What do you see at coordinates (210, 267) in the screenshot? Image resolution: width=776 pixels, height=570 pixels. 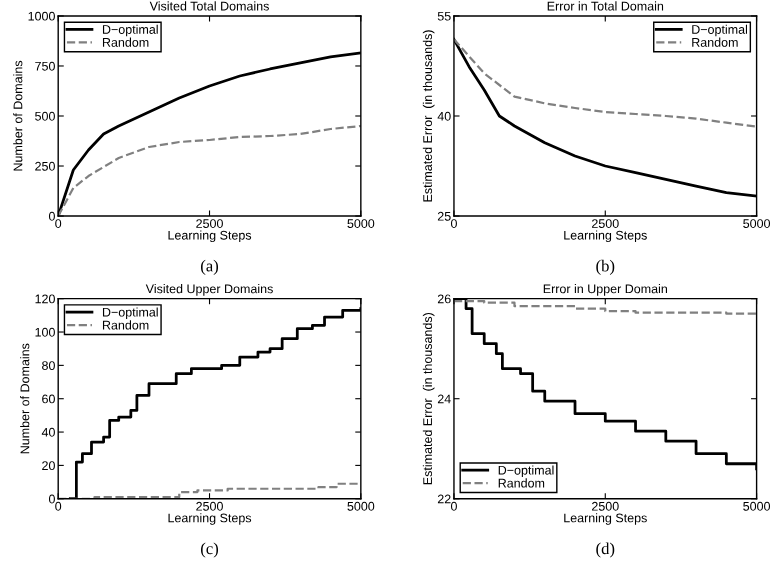 I see `text: (a)` at bounding box center [210, 267].